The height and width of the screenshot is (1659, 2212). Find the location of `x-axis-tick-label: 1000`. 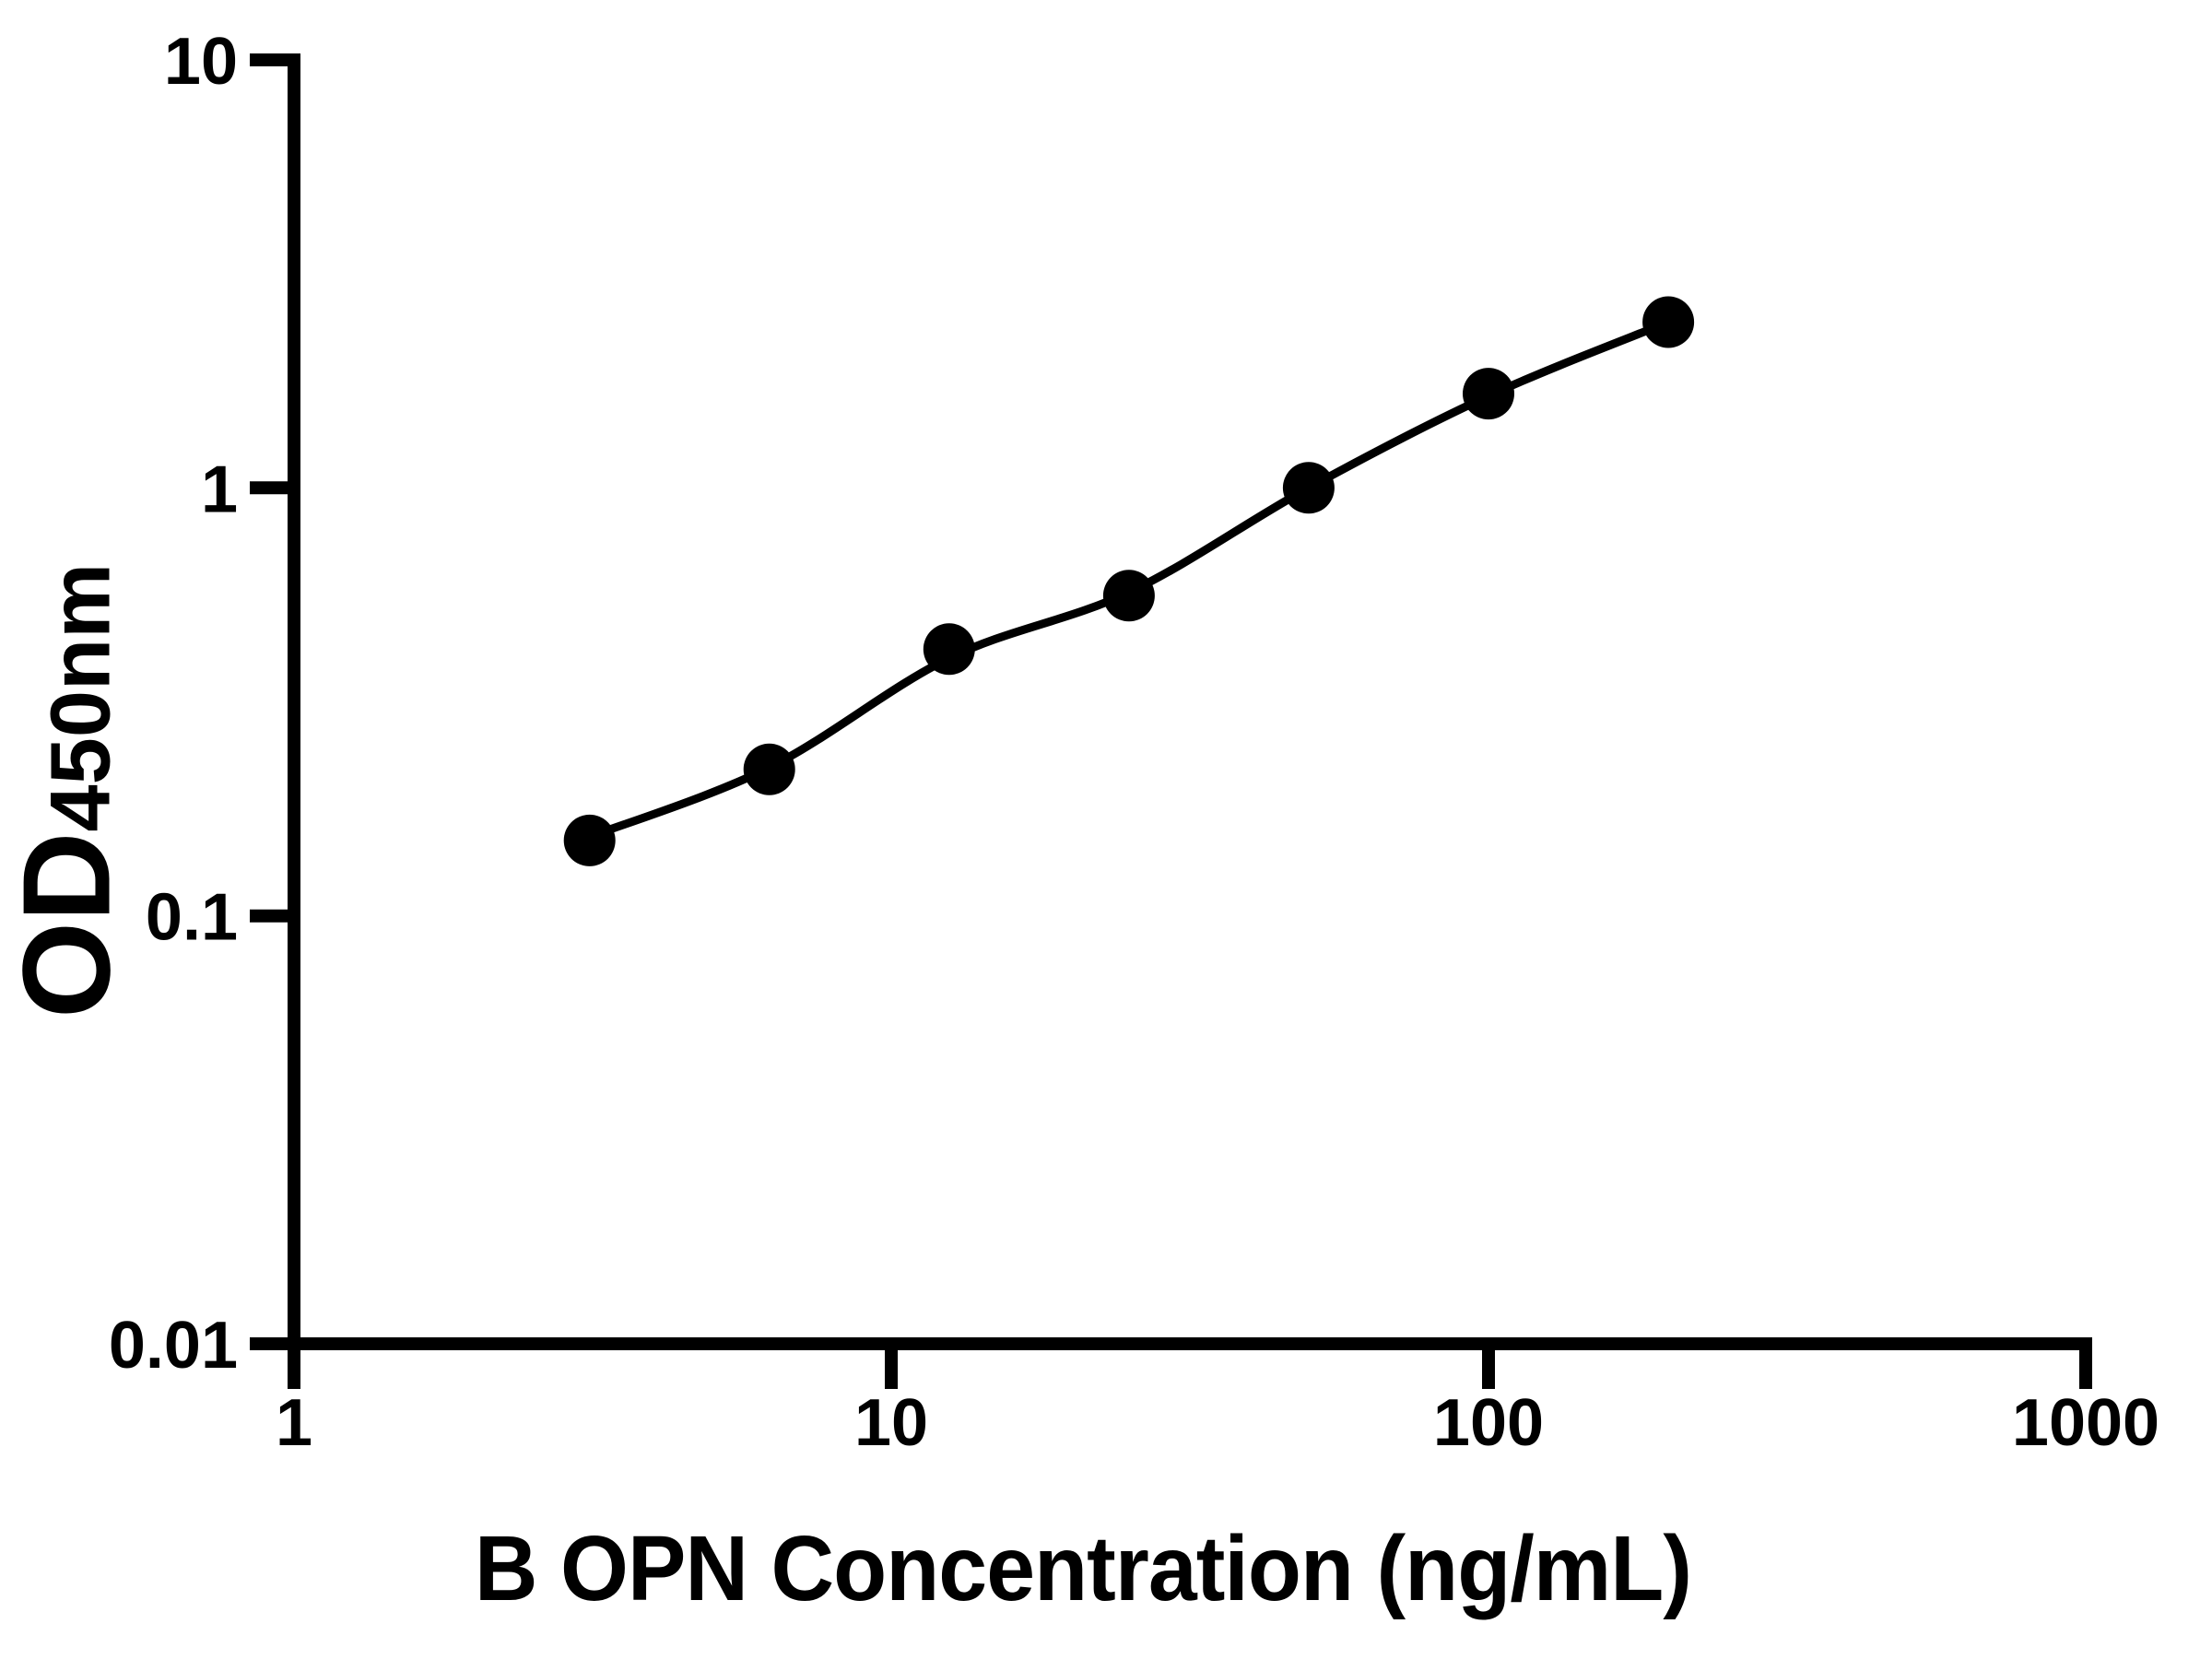

x-axis-tick-label: 1000 is located at coordinates (2085, 1423).